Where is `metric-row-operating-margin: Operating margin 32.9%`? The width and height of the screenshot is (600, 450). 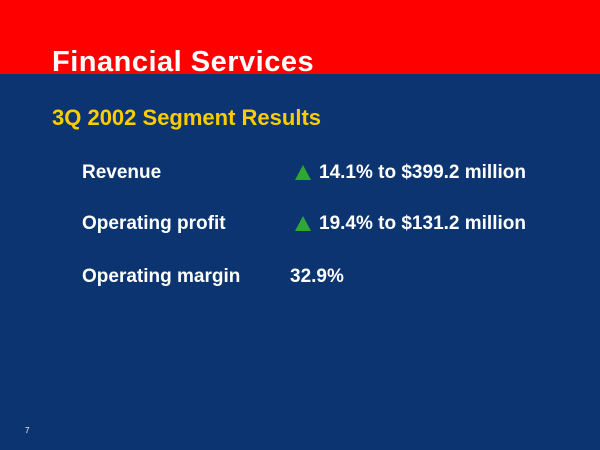
metric-row-operating-margin: Operating margin 32.9% is located at coordinates (337, 281).